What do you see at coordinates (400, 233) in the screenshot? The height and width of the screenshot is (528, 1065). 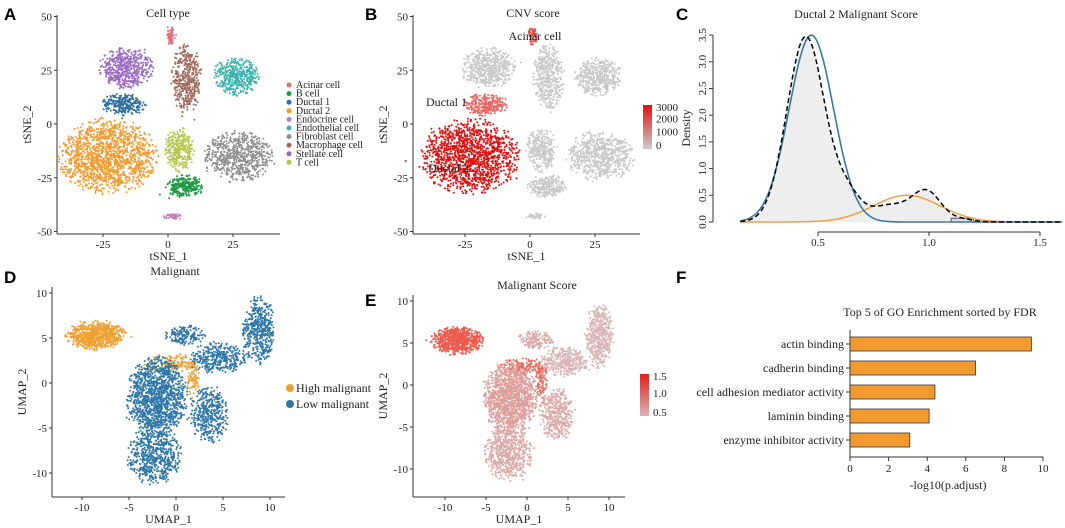 I see `y-tick-label: -50` at bounding box center [400, 233].